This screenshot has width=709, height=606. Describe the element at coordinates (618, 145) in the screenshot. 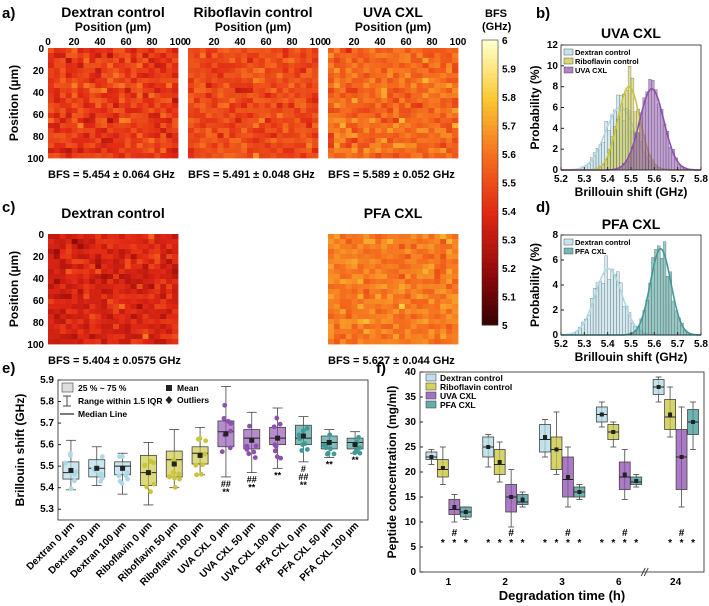

I see `histogram-bar` at that location.